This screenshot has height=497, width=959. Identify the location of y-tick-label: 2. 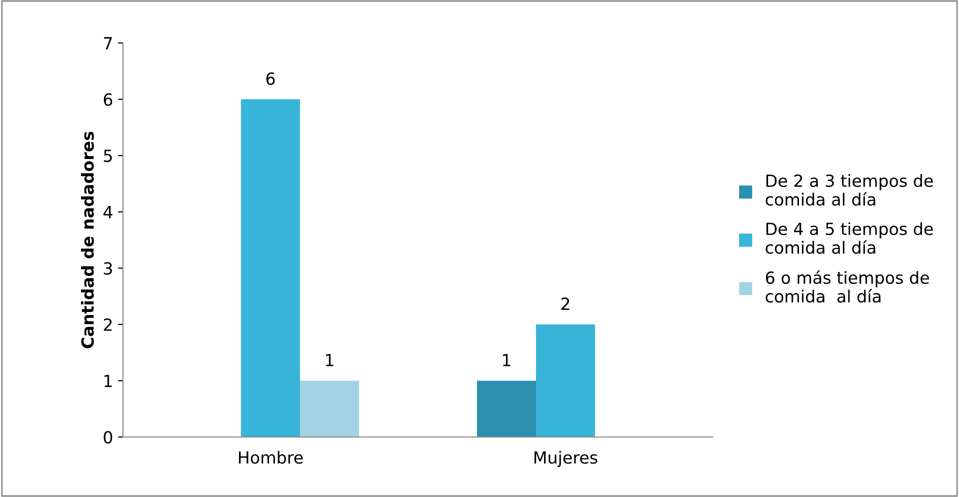
(108, 324).